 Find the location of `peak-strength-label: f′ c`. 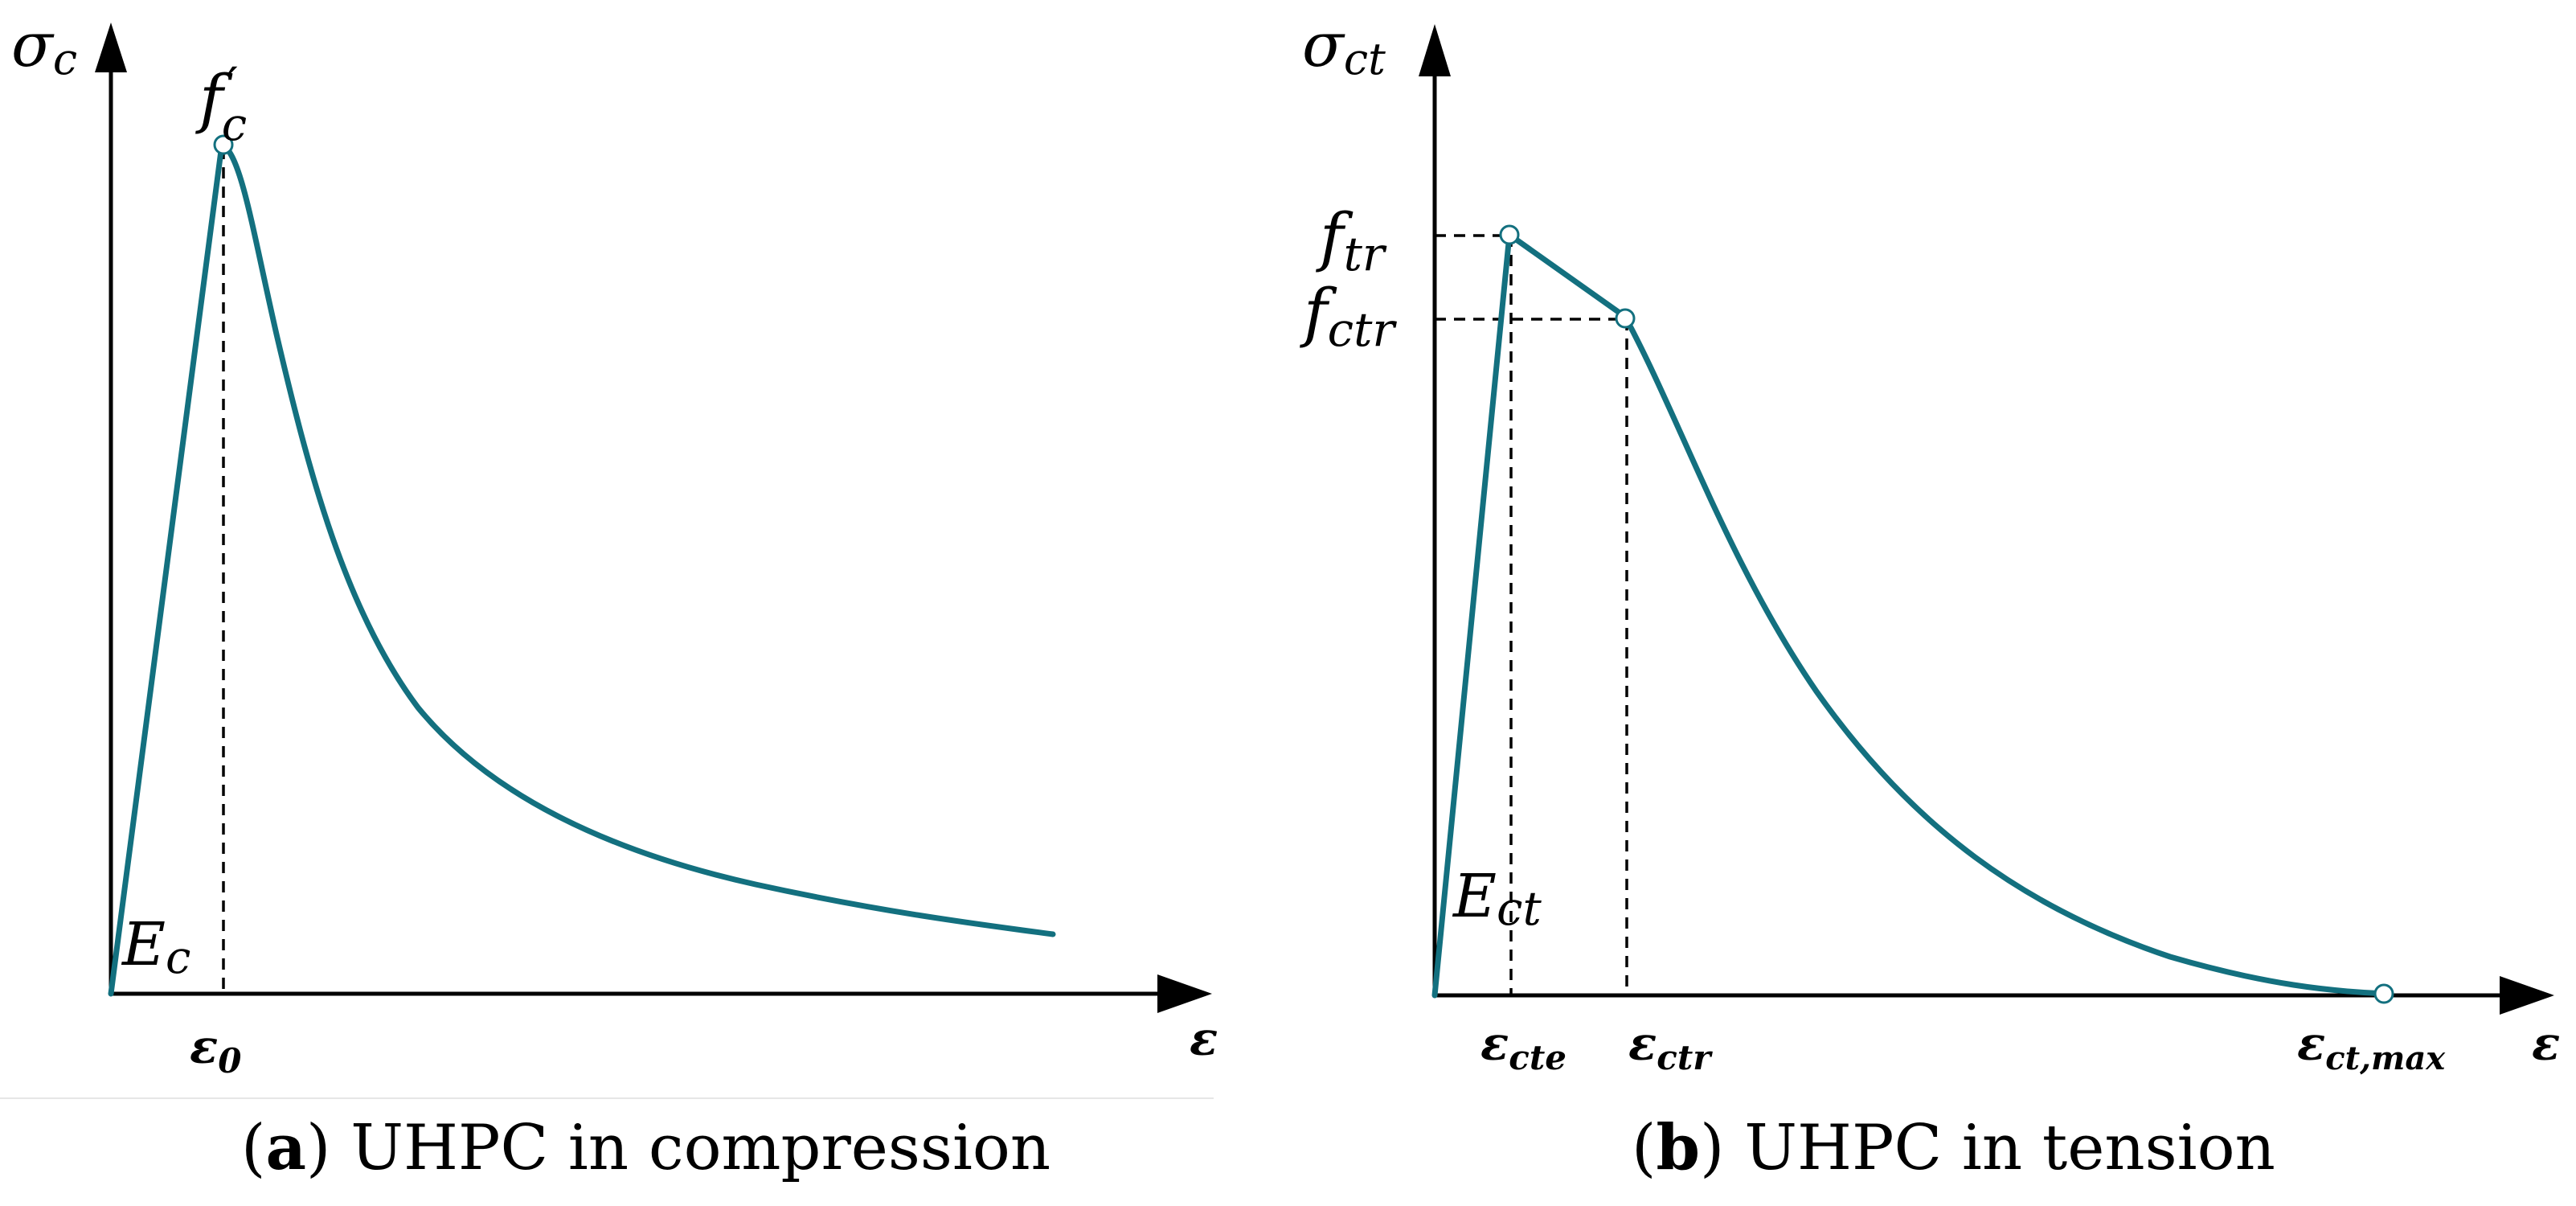

peak-strength-label: f′ c is located at coordinates (221, 103).